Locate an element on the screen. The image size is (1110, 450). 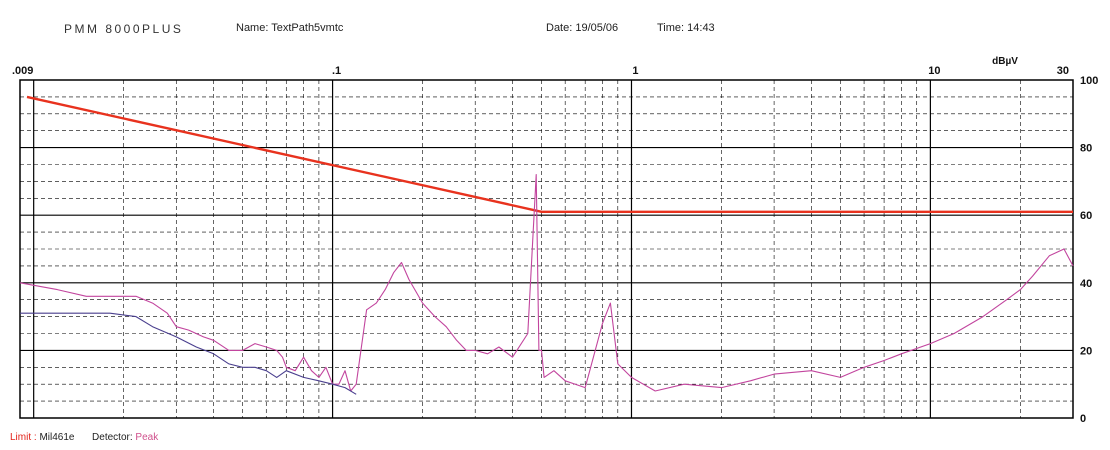
limit-label: Limit : is located at coordinates (23, 437).